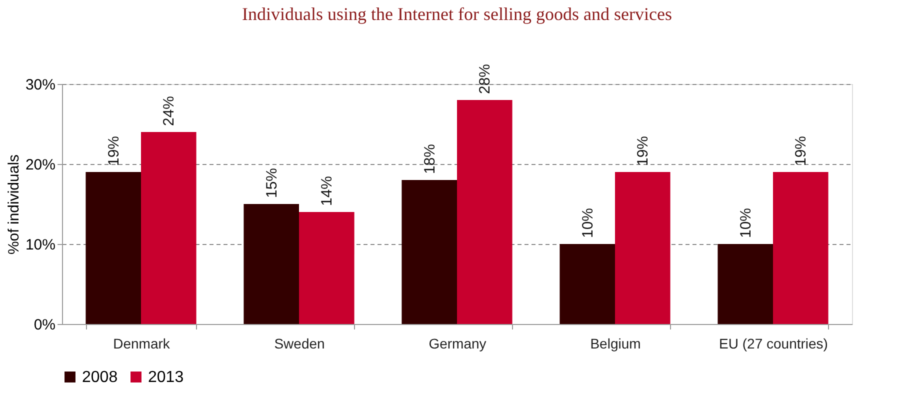 The height and width of the screenshot is (410, 906). I want to click on legend-label: 2008, so click(100, 377).